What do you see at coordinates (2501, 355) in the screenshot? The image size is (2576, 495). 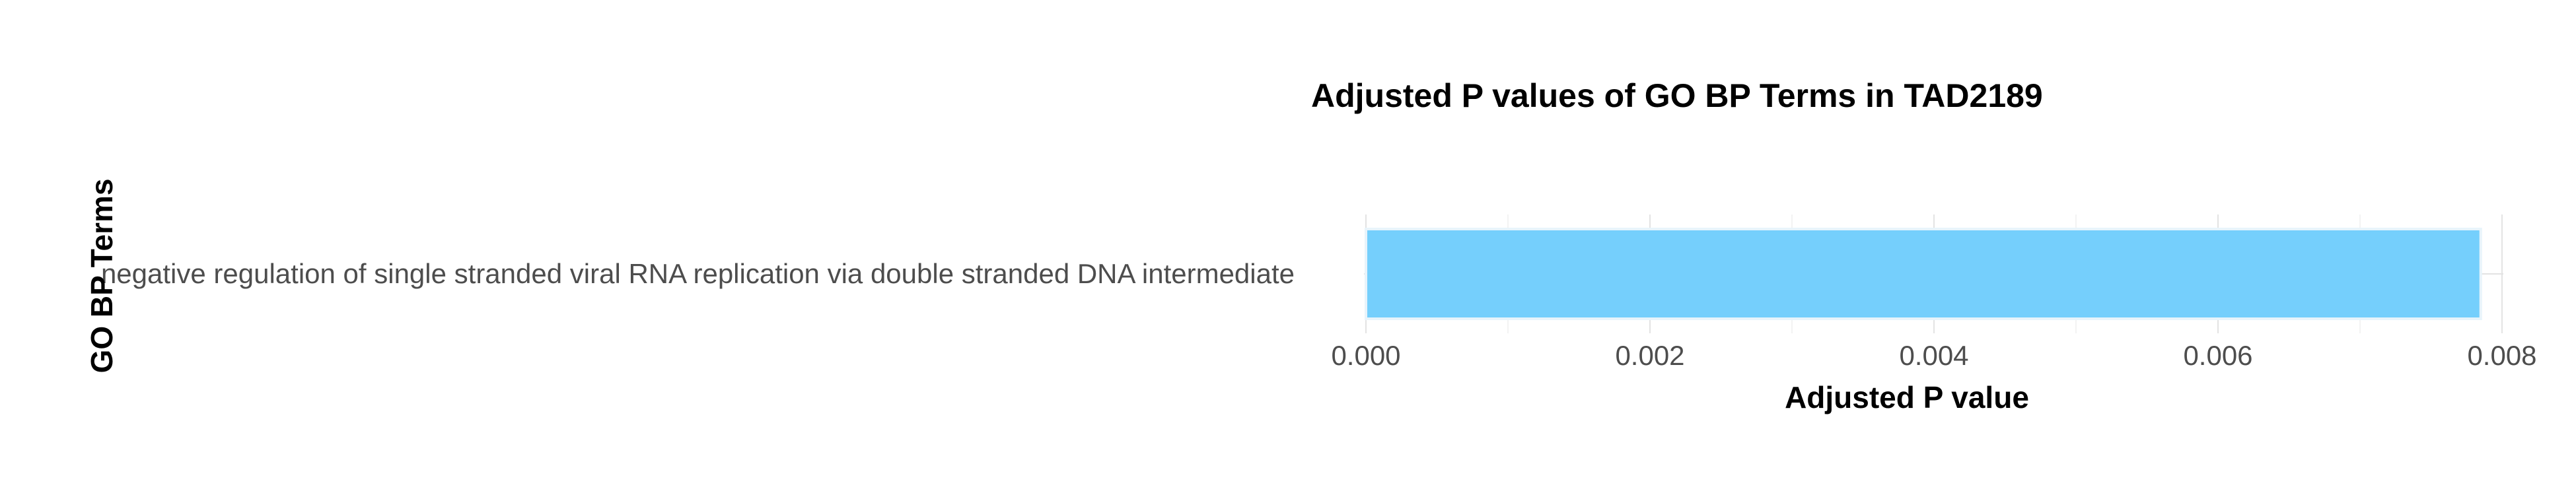 I see `x-tick-label: 0.008` at bounding box center [2501, 355].